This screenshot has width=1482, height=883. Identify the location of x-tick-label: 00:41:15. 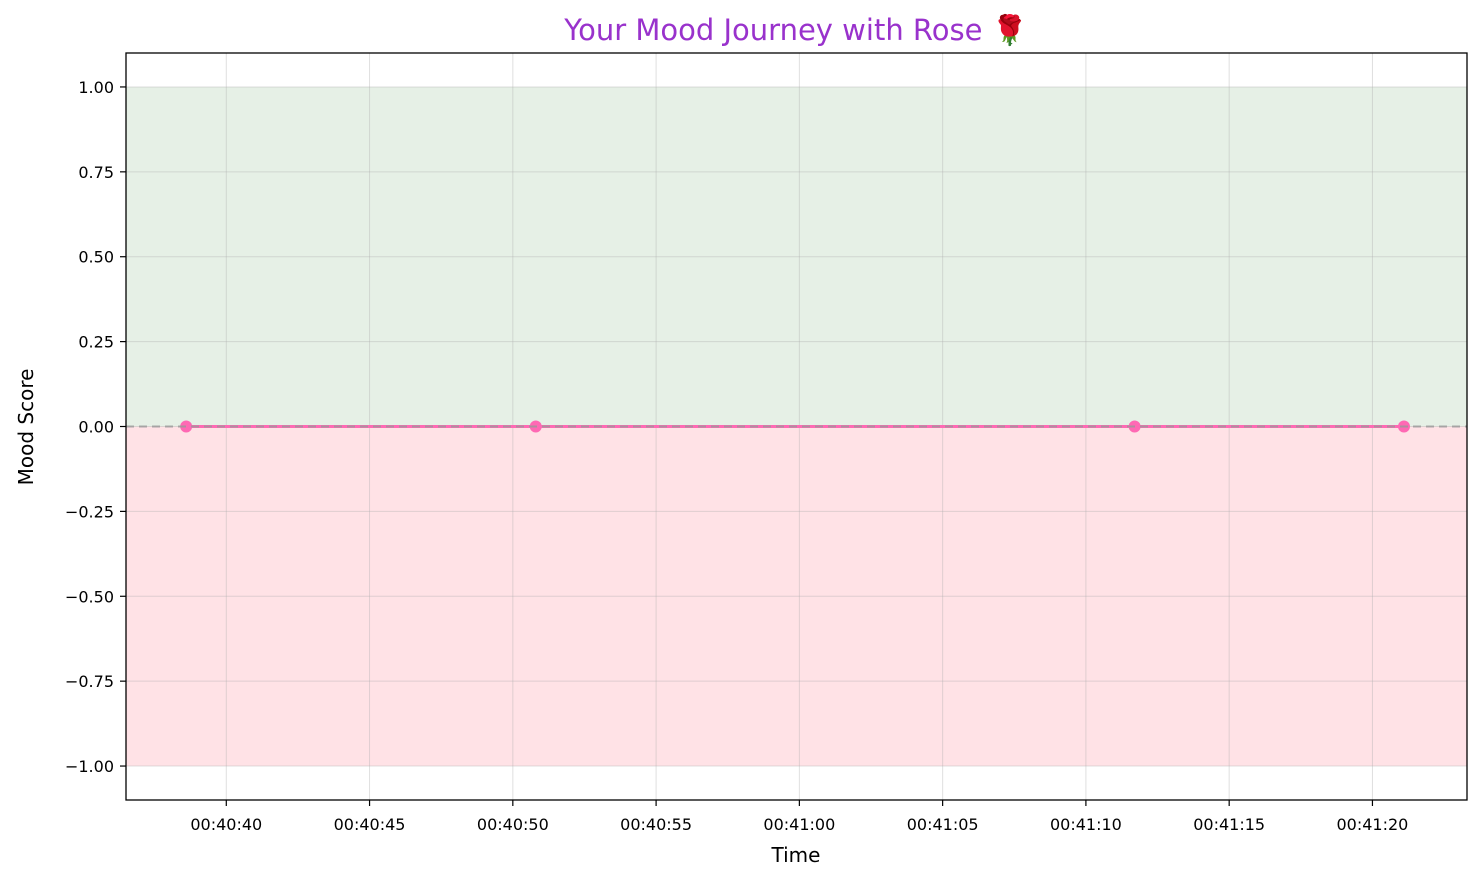
(1229, 824).